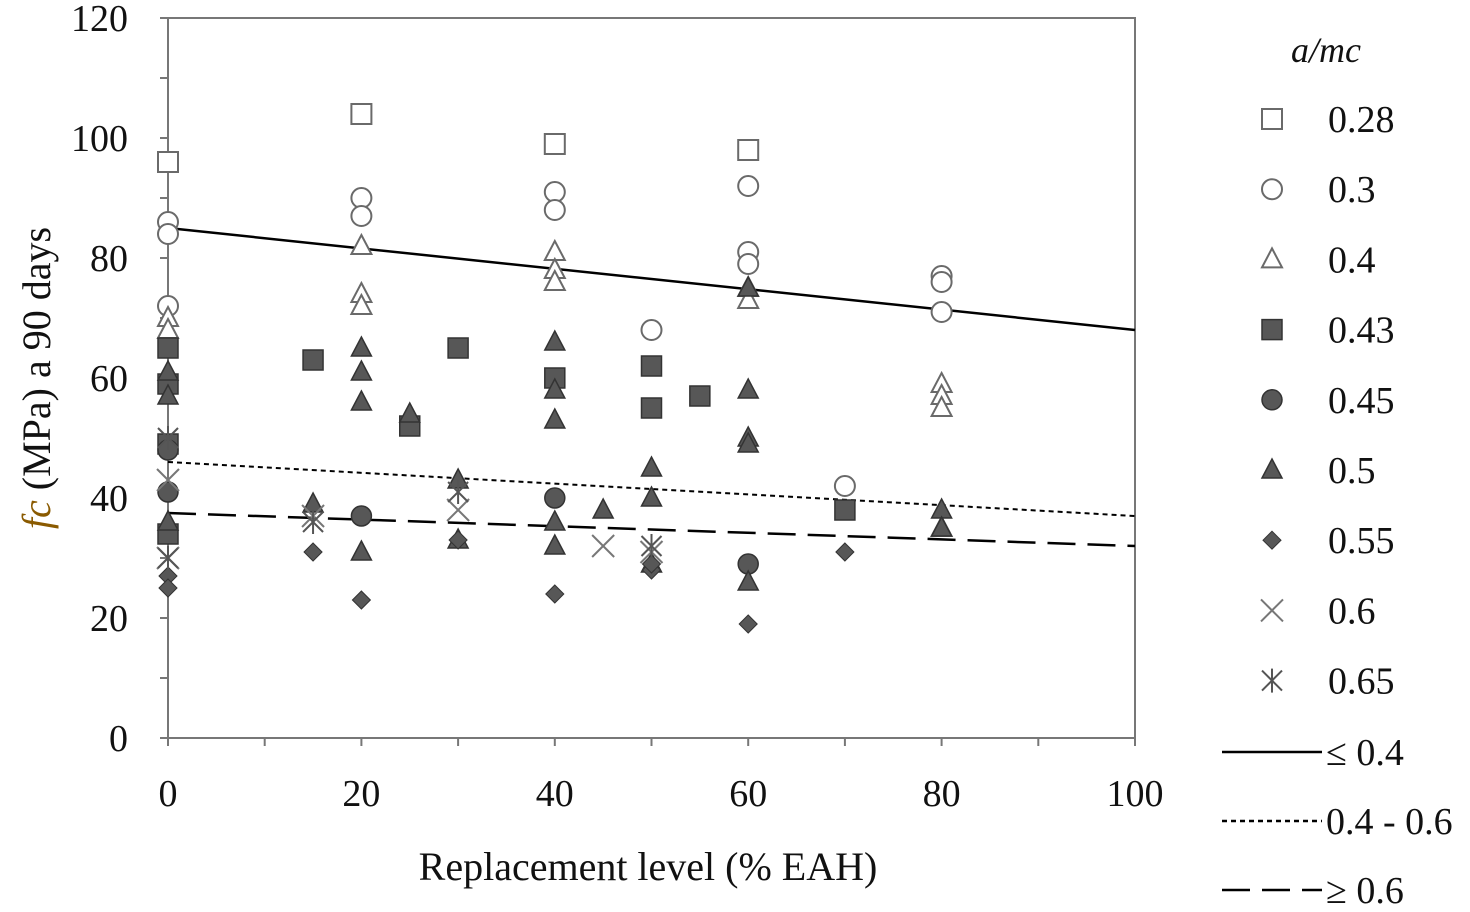 The width and height of the screenshot is (1470, 912). I want to click on y-tick-label: 120, so click(99, 20).